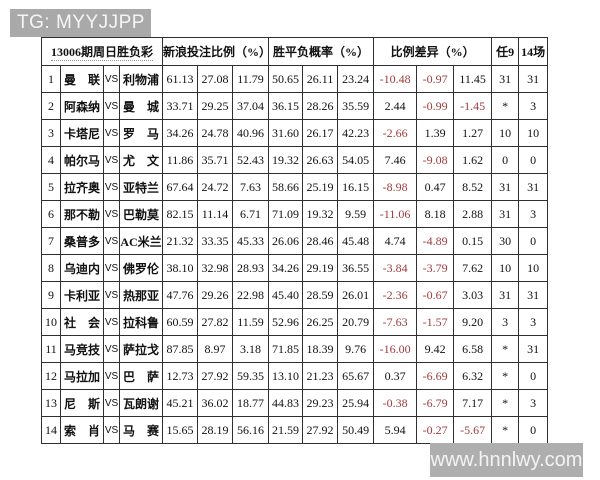  Describe the element at coordinates (180, 403) in the screenshot. I see `bet-win: 45.21` at that location.